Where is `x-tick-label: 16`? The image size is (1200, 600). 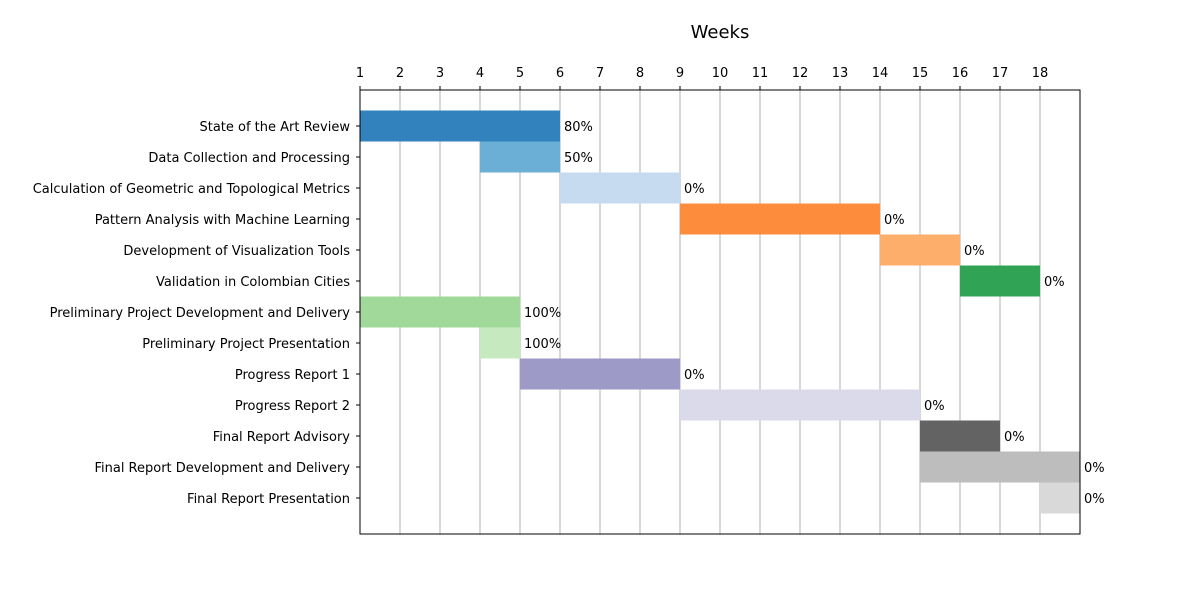
x-tick-label: 16 is located at coordinates (960, 73).